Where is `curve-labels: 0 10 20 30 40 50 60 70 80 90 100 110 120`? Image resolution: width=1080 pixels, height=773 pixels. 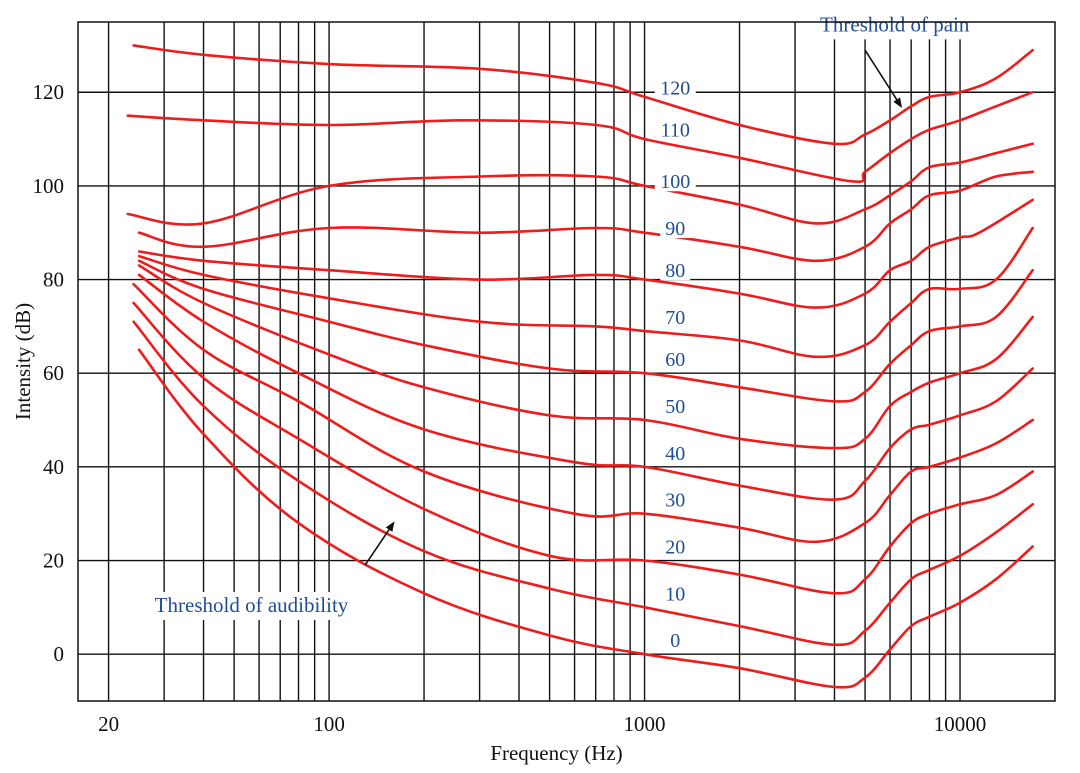 curve-labels: 0 10 20 30 40 50 60 70 80 90 100 110 120 is located at coordinates (675, 363).